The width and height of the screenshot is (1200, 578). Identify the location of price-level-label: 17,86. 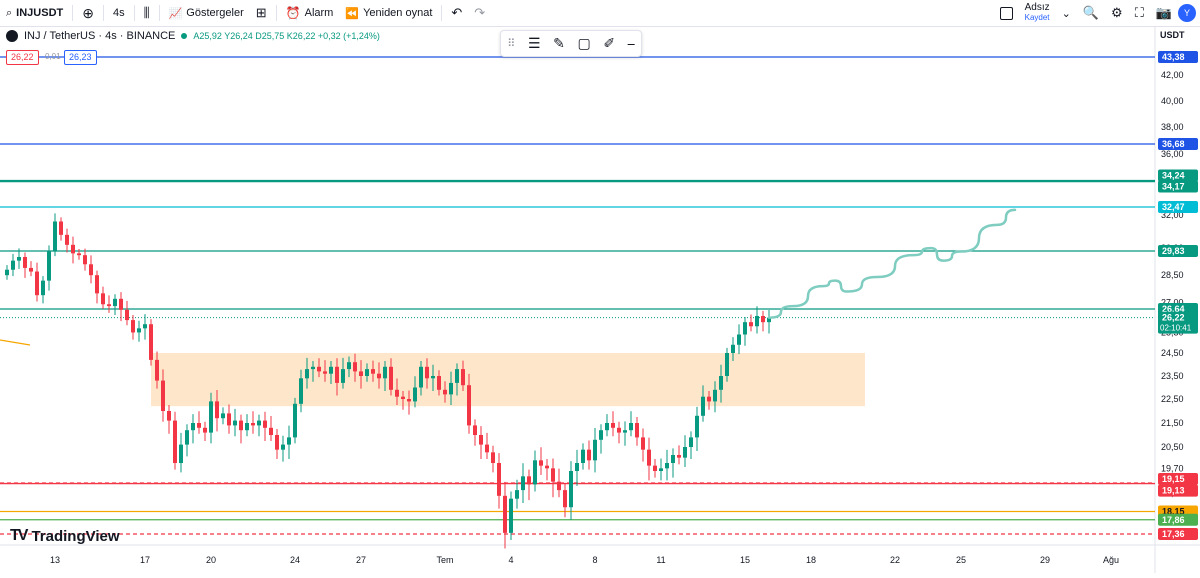
(1173, 520).